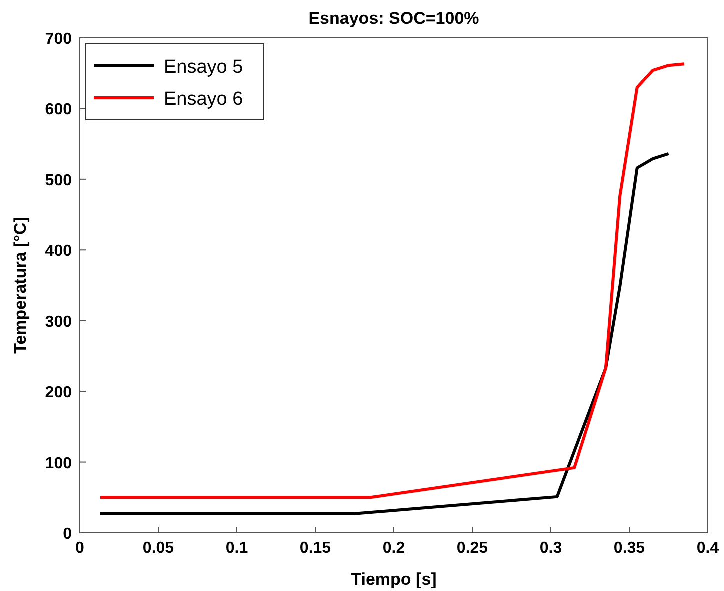 The width and height of the screenshot is (724, 591). Describe the element at coordinates (394, 548) in the screenshot. I see `x-tick-label: 0.2` at that location.